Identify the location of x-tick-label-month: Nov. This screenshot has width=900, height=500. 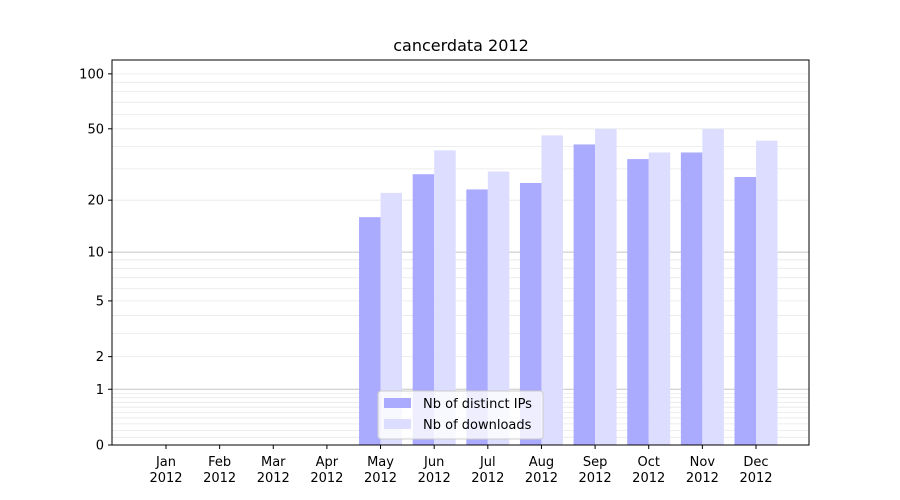
(703, 462).